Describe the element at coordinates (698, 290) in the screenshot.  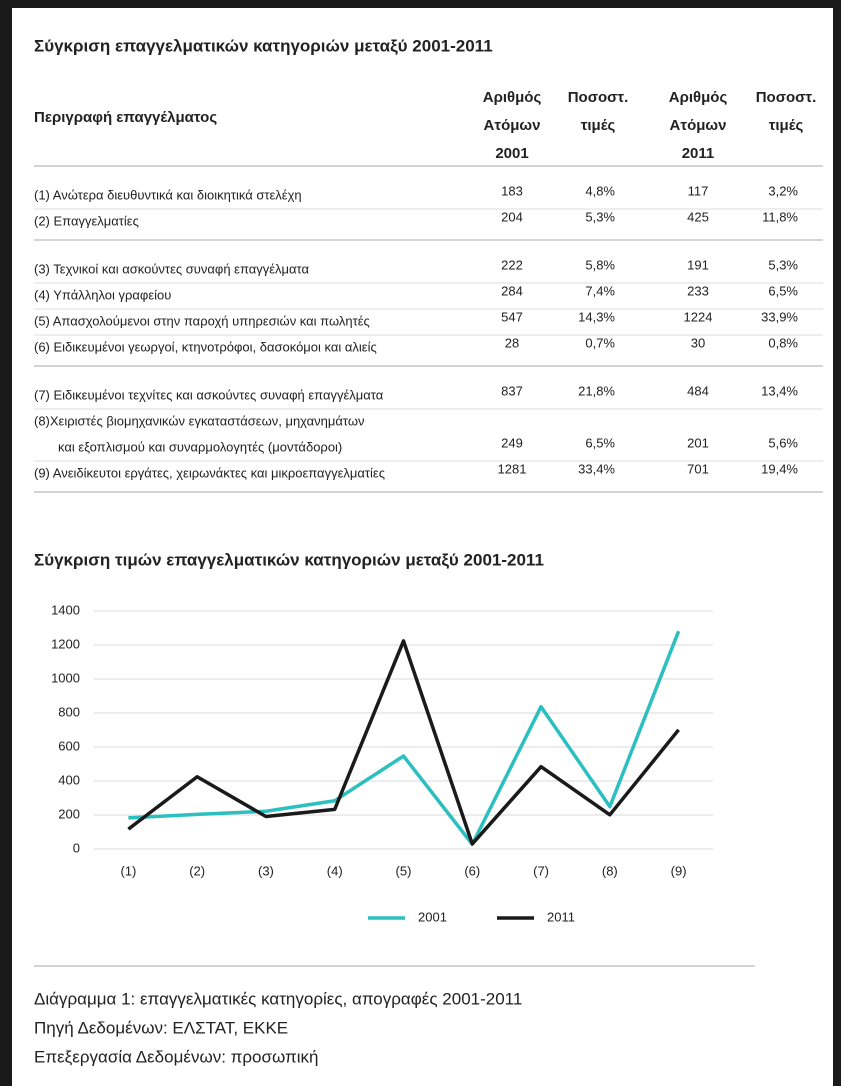
I see `cell: 233` at that location.